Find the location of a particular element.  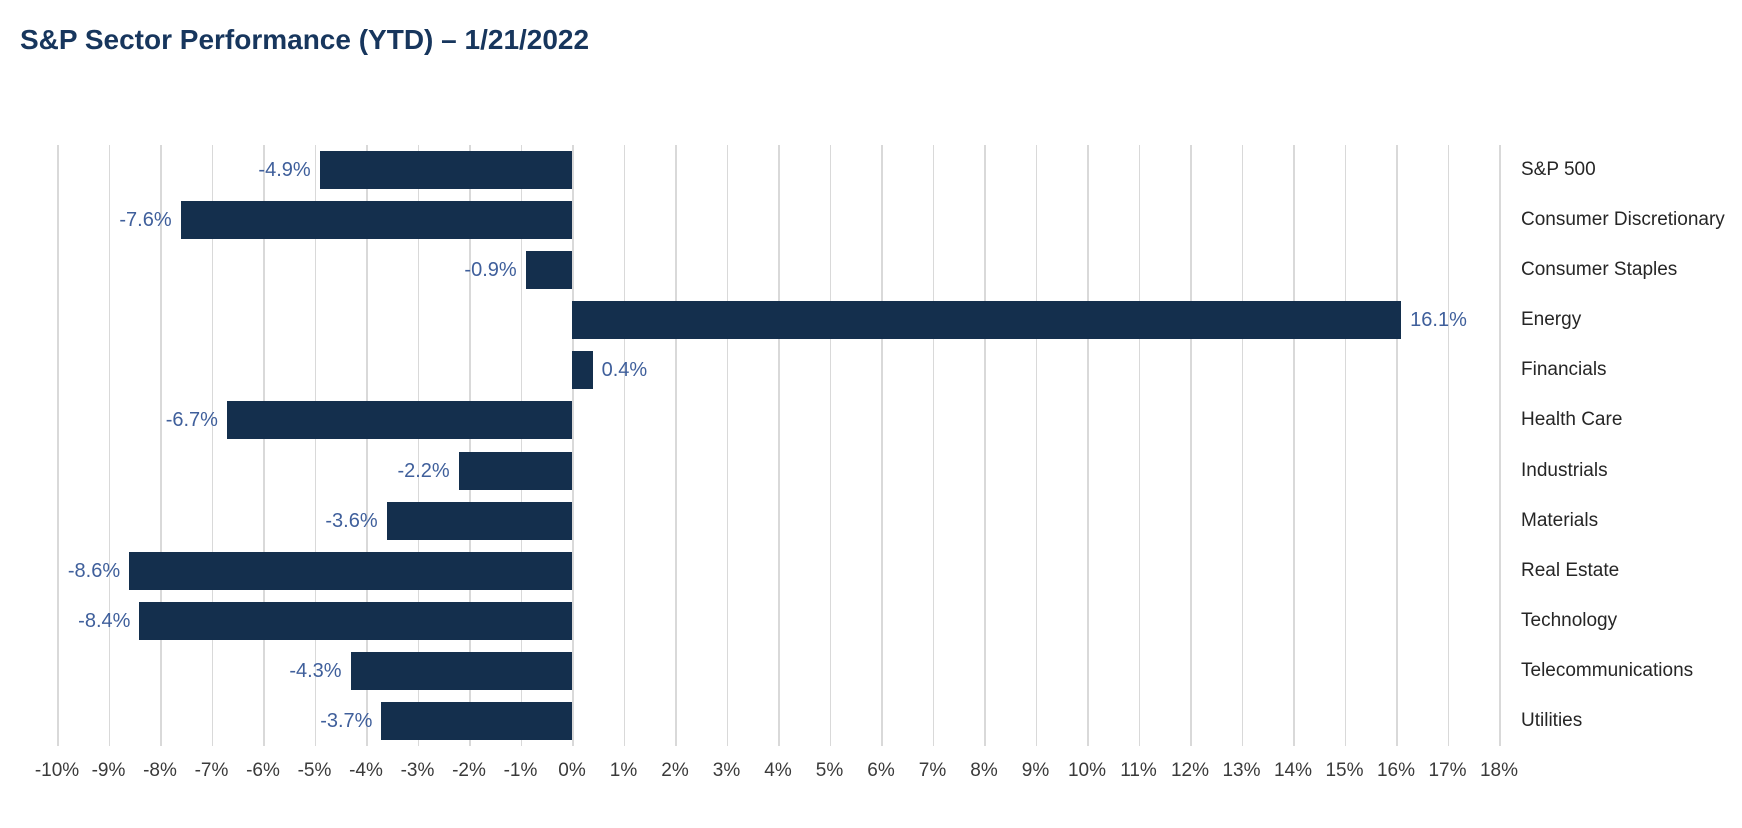

value-label: -0.9% is located at coordinates (490, 270).